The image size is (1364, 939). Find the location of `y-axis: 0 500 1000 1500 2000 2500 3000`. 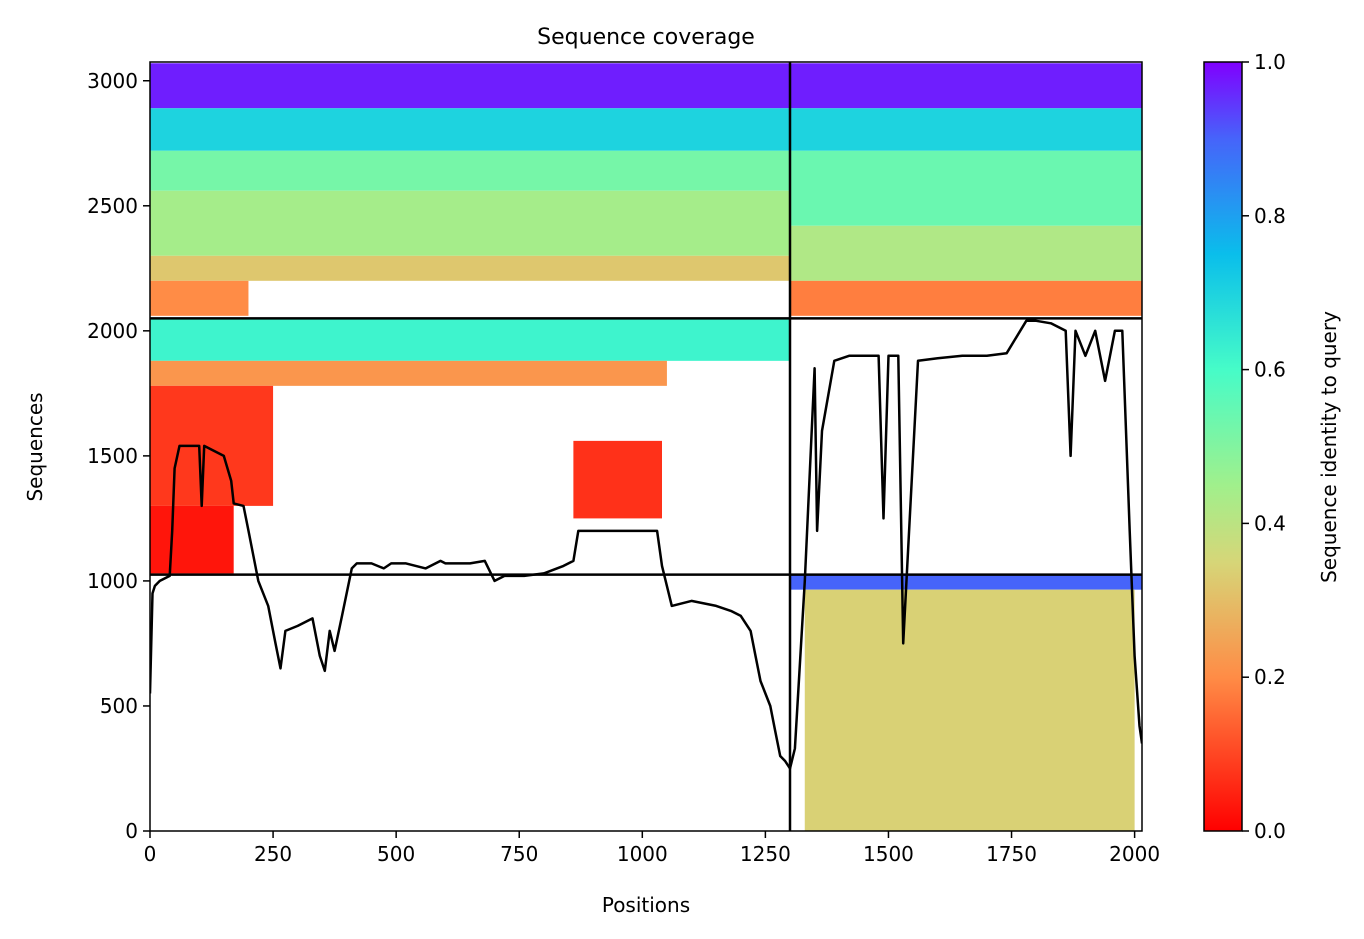

y-axis: 0 500 1000 1500 2000 2500 3000 is located at coordinates (118, 456).